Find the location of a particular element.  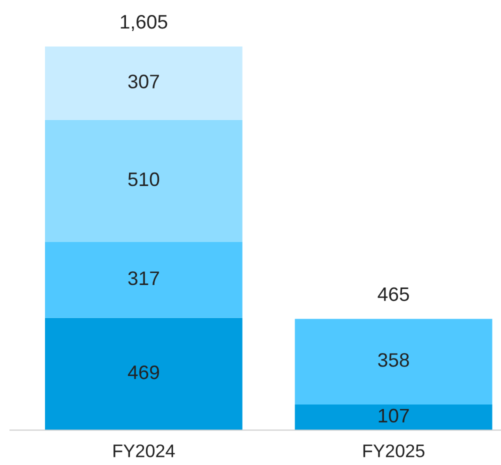

data-label: 307 is located at coordinates (143, 81).